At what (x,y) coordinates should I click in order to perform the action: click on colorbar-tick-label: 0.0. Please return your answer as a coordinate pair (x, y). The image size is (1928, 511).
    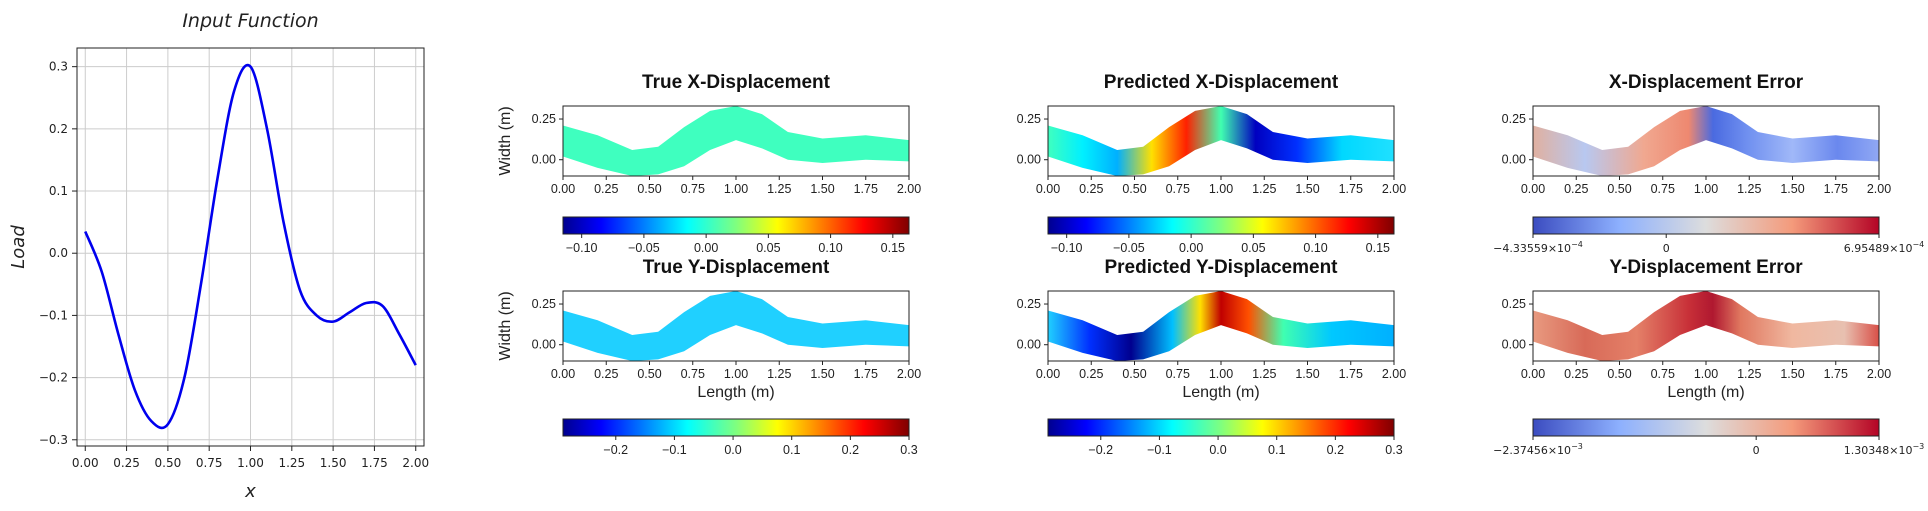
    Looking at the image, I should click on (732, 450).